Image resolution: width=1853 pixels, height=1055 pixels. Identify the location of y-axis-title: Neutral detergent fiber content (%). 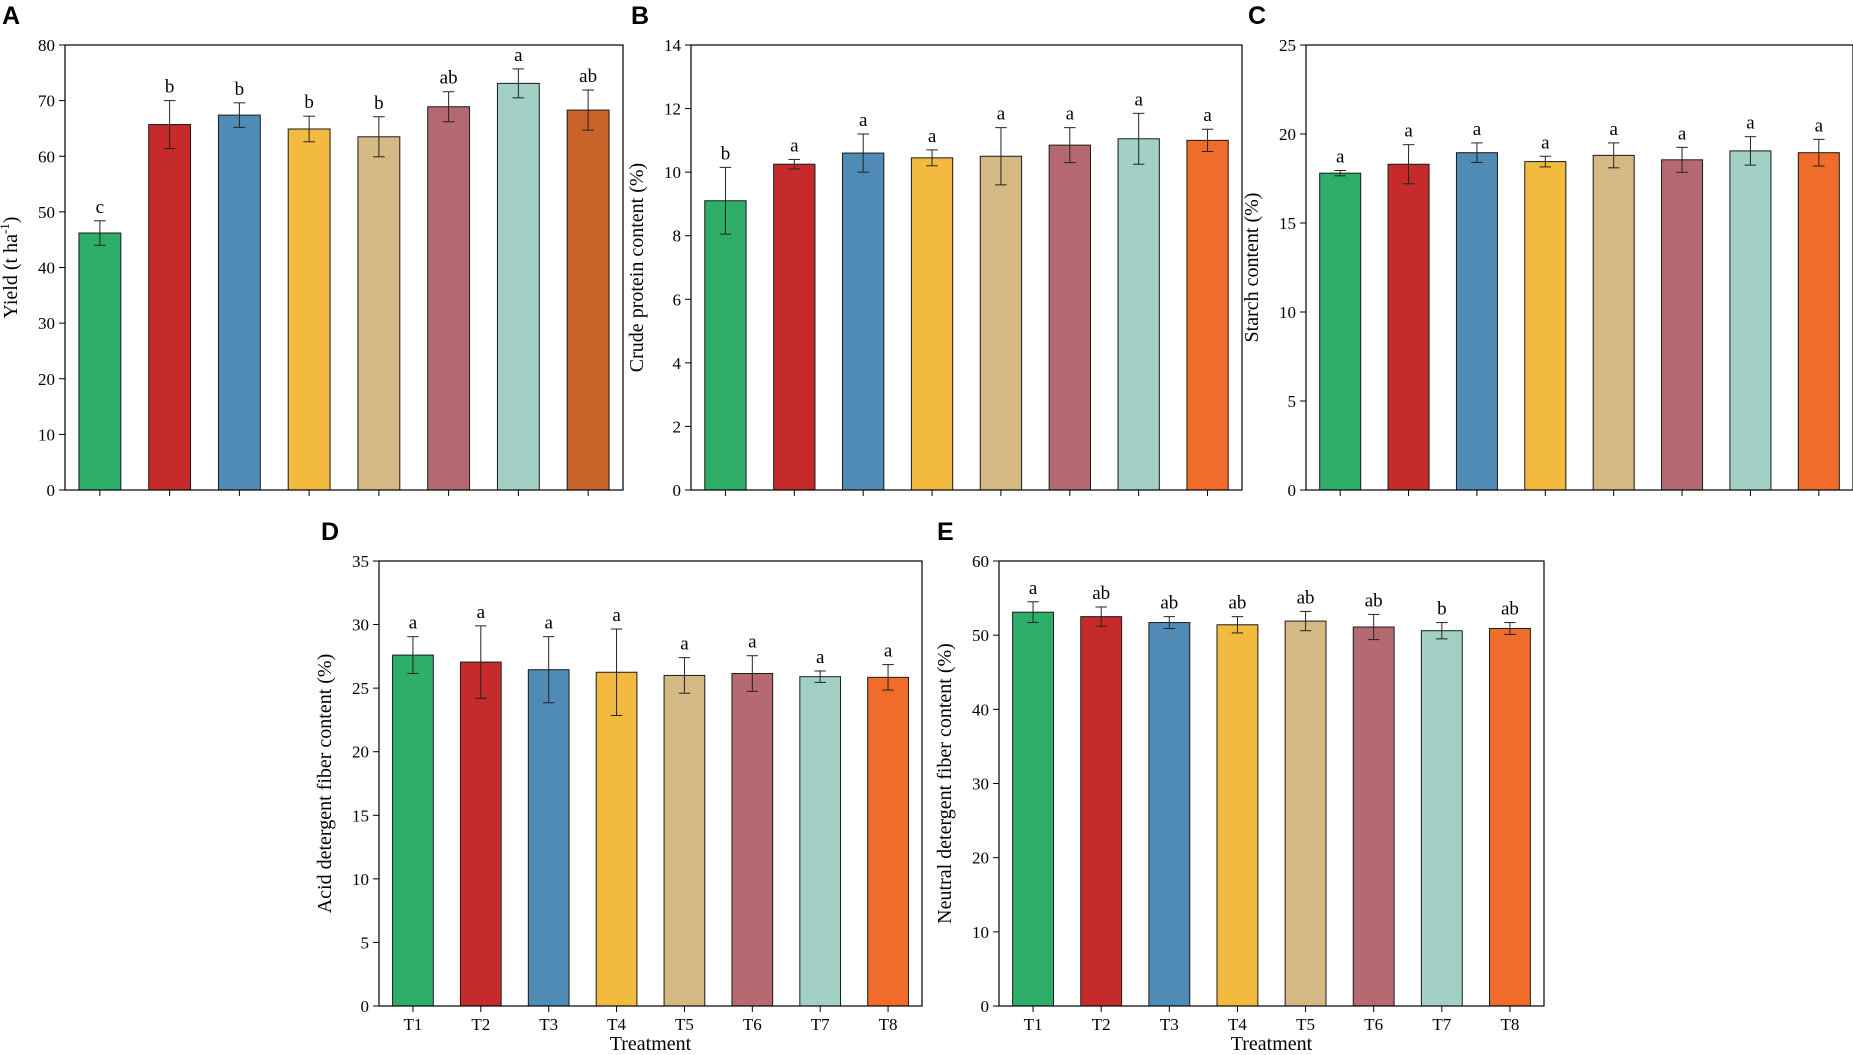
(945, 783).